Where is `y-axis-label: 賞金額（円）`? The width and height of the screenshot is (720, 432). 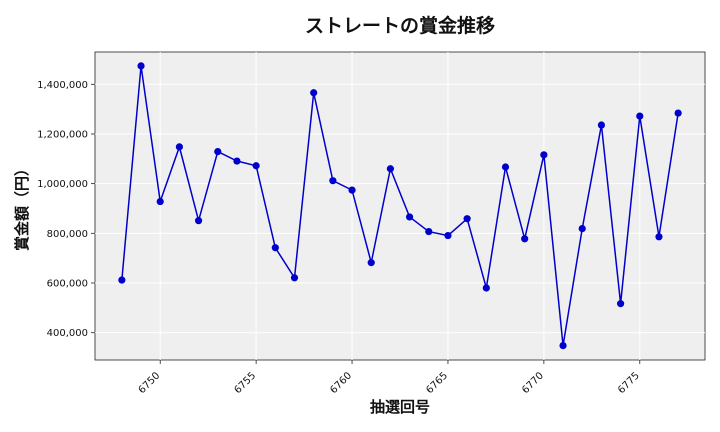
y-axis-label: 賞金額（円） is located at coordinates (22, 206).